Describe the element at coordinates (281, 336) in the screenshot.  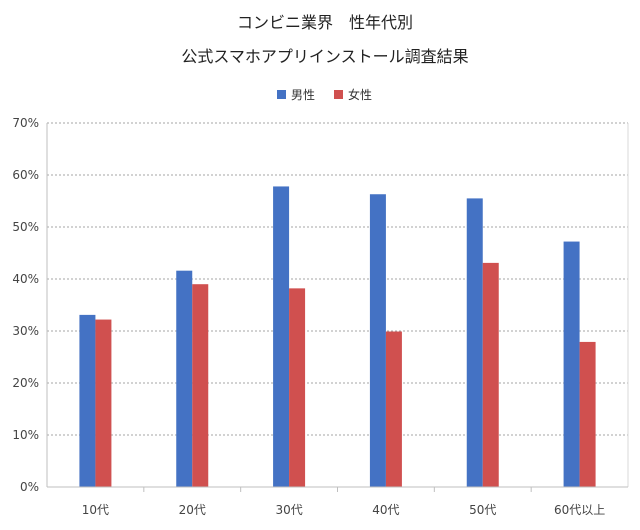
I see `bar-男性-30代` at that location.